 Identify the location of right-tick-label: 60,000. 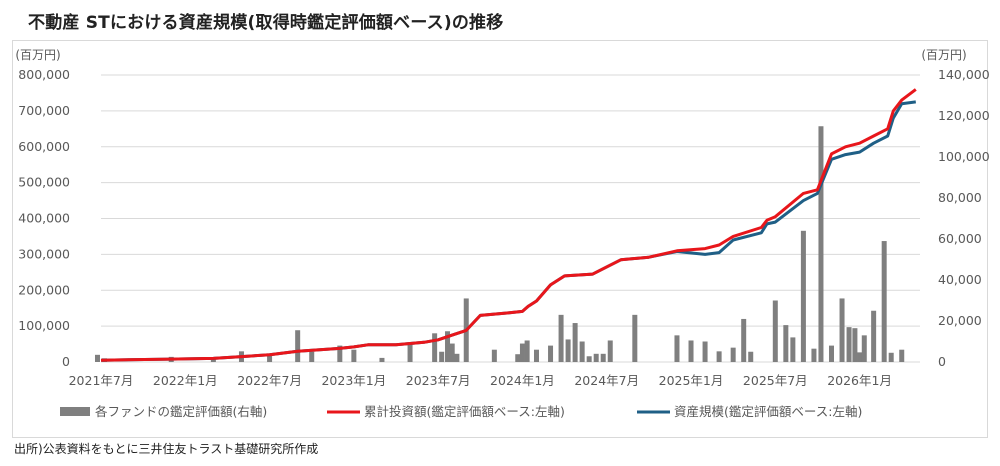
(960, 238).